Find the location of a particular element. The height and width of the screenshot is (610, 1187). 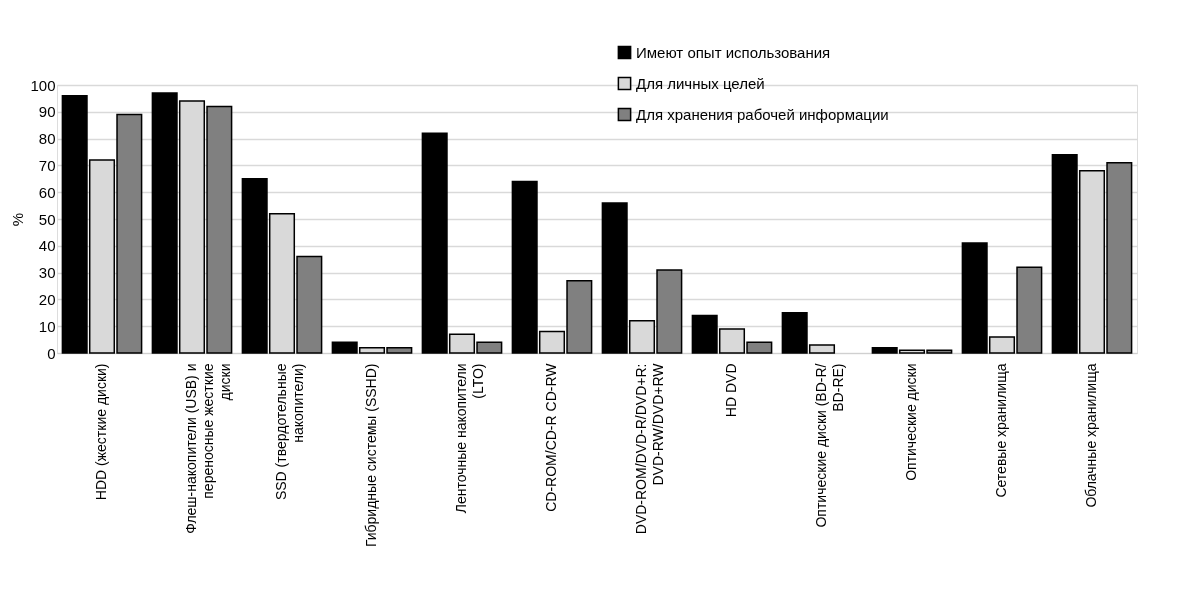

x-tick-label: Сетевые хранилища is located at coordinates (1001, 430).